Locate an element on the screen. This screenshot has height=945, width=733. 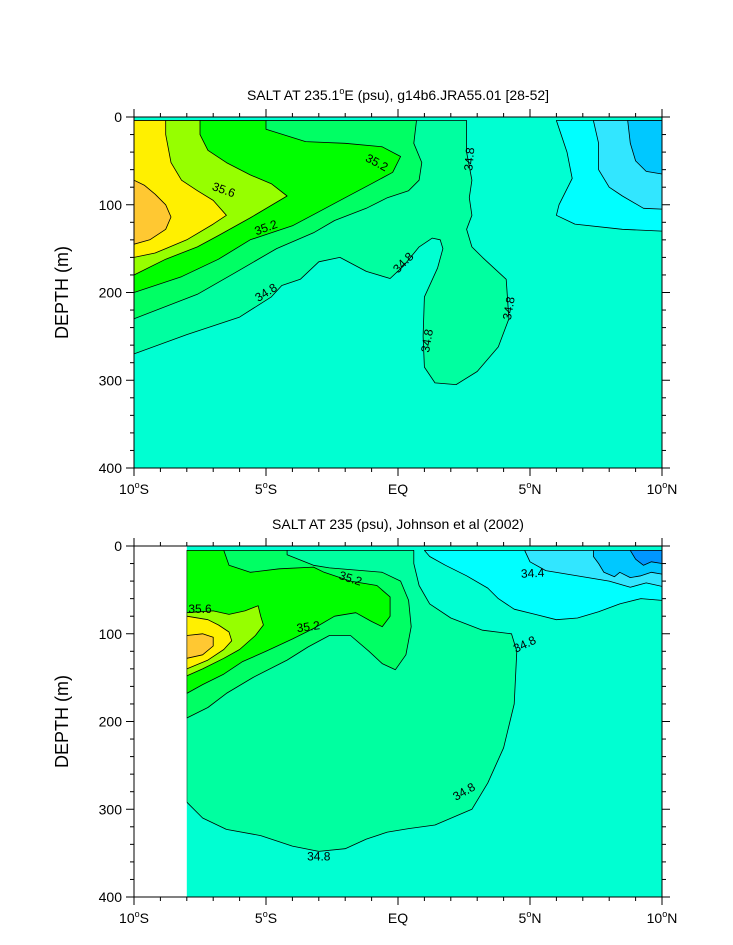
chart-title: SALT AT 235 (psu), Johnson et al (2002) is located at coordinates (398, 524).